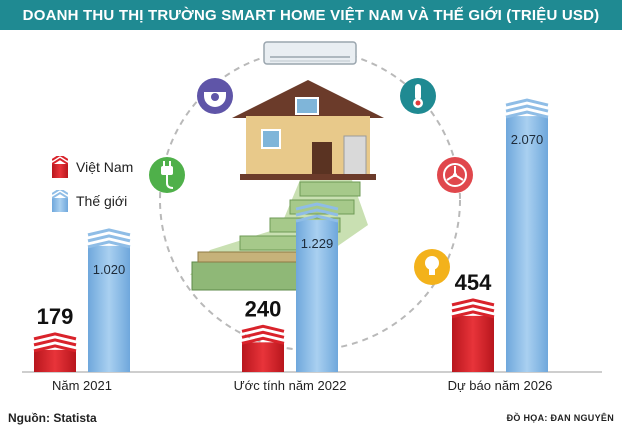 The width and height of the screenshot is (622, 439). I want to click on legend-swatch-vietnam, so click(60, 167).